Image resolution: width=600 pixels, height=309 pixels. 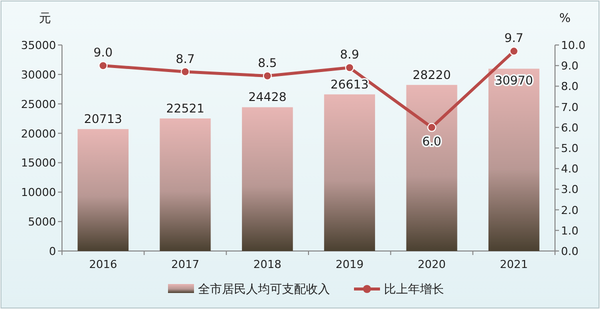 What do you see at coordinates (432, 264) in the screenshot?
I see `x-tick-label: 2020` at bounding box center [432, 264].